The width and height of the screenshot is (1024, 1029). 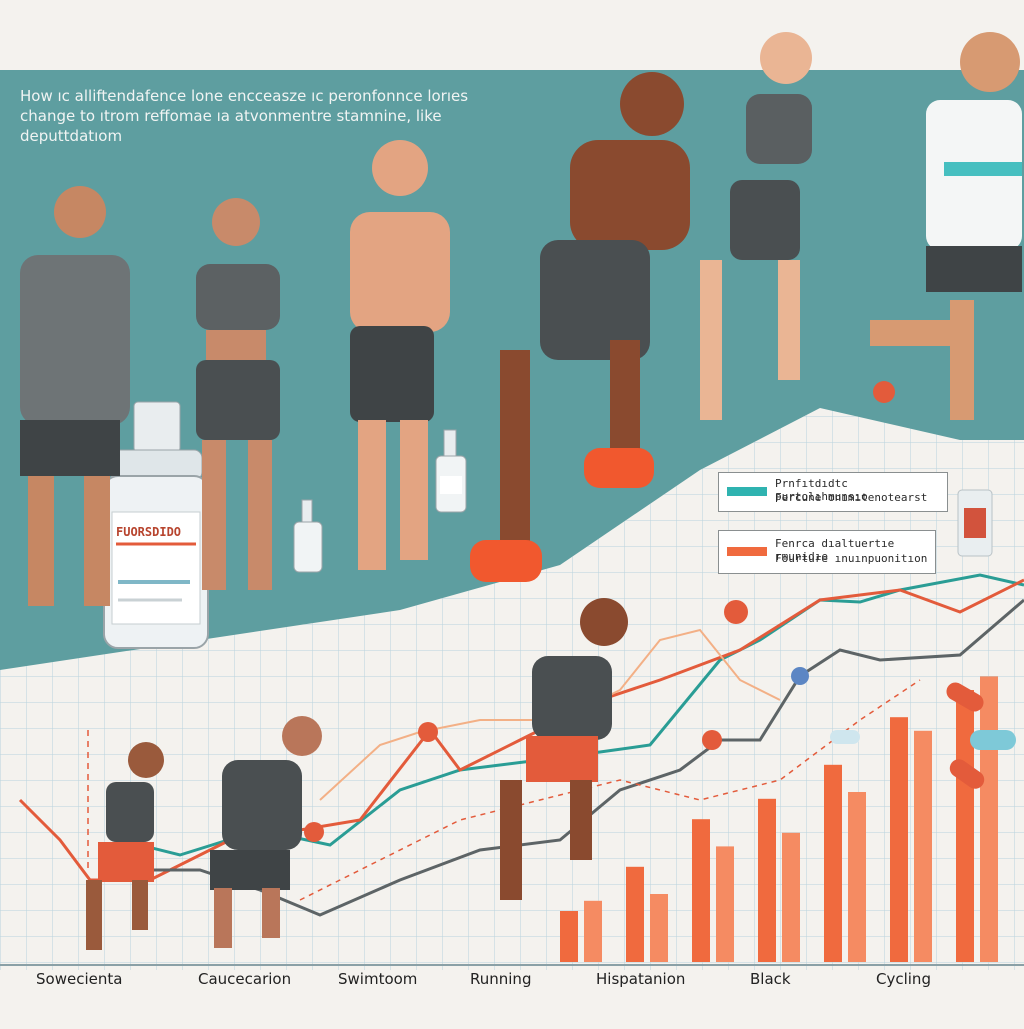 I want to click on legend-label: Fourture ınuınpuonitıon, so click(x=851, y=558).